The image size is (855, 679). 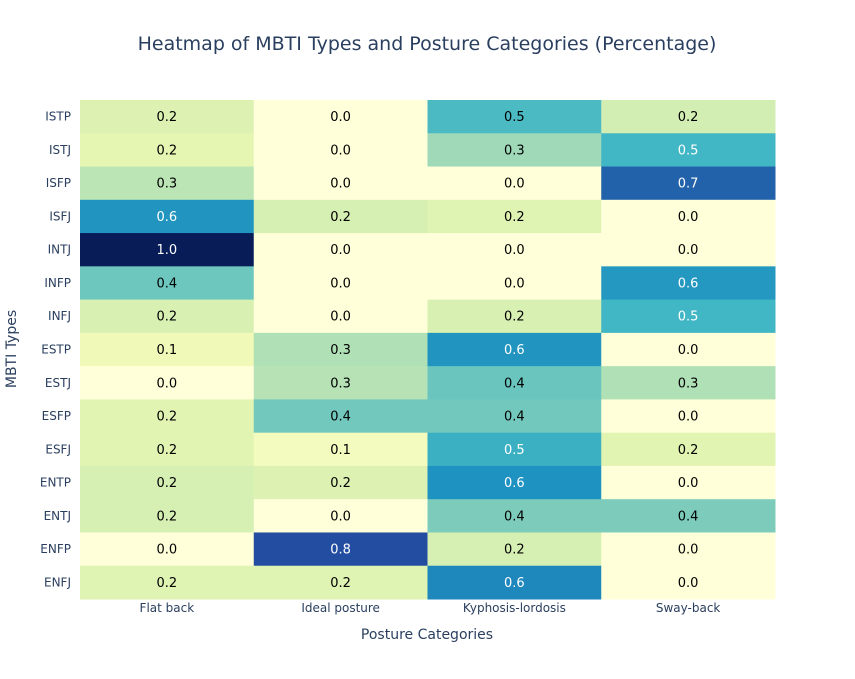 I want to click on y-tick-label: INTJ, so click(x=59, y=250).